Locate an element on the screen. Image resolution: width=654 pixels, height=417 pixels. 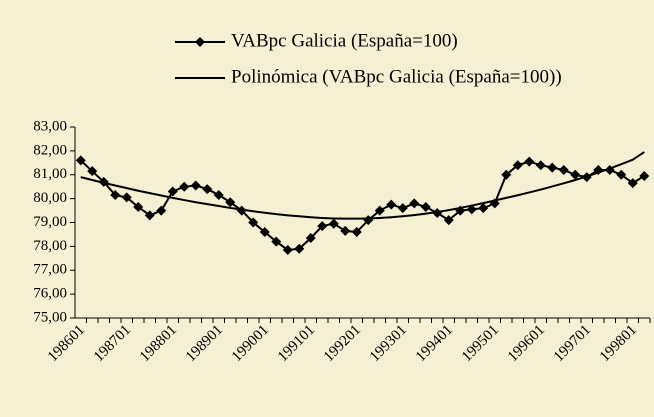
y-tick-label: 75,00 is located at coordinates (50, 317).